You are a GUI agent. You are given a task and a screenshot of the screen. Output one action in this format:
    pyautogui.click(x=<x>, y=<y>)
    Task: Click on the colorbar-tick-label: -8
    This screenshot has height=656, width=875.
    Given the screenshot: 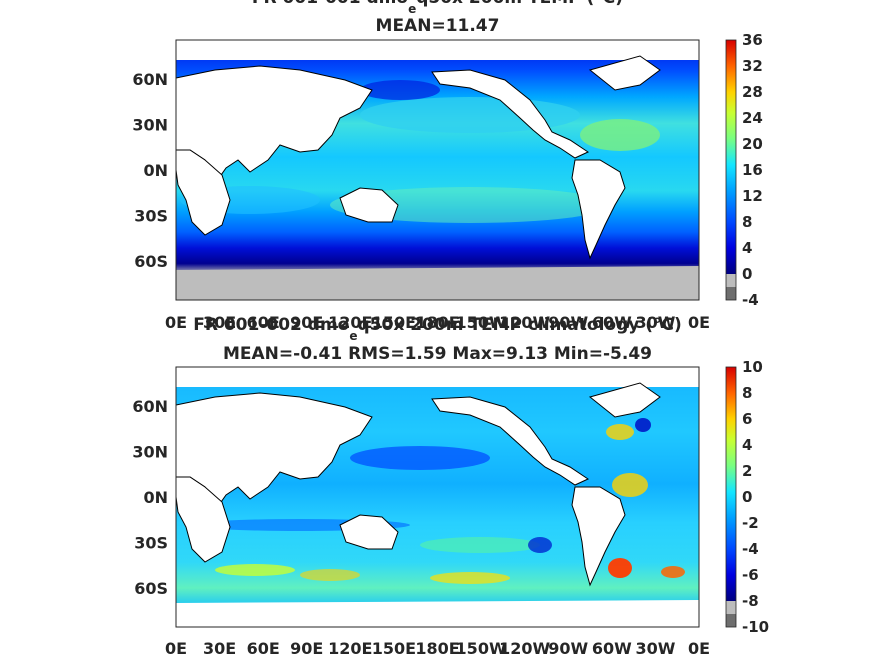 What is the action you would take?
    pyautogui.click(x=750, y=601)
    